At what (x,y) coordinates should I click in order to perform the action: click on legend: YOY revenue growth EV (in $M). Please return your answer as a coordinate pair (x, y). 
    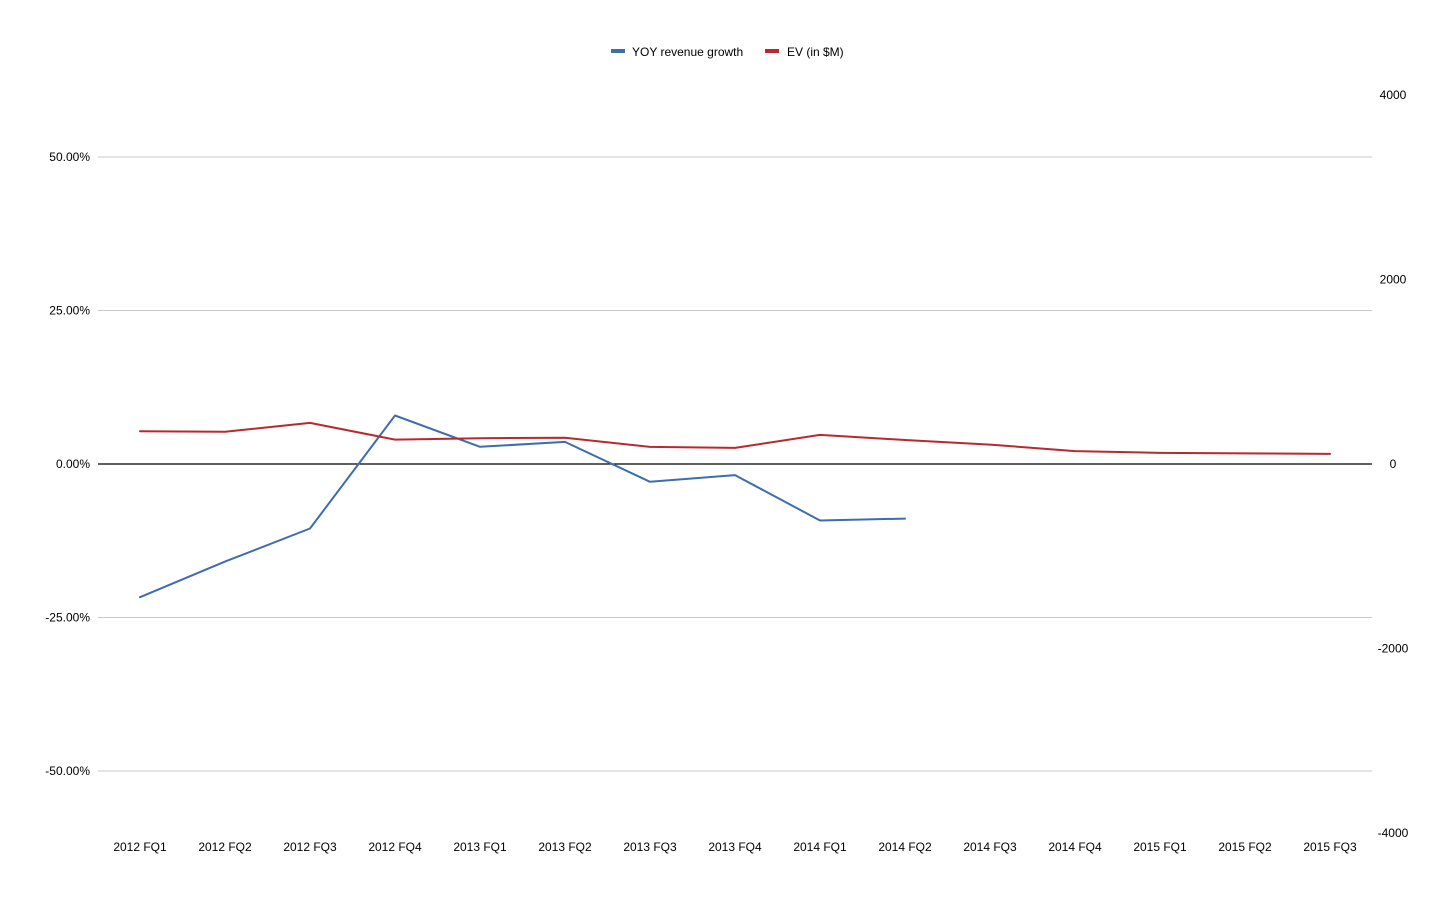
    Looking at the image, I should click on (727, 52).